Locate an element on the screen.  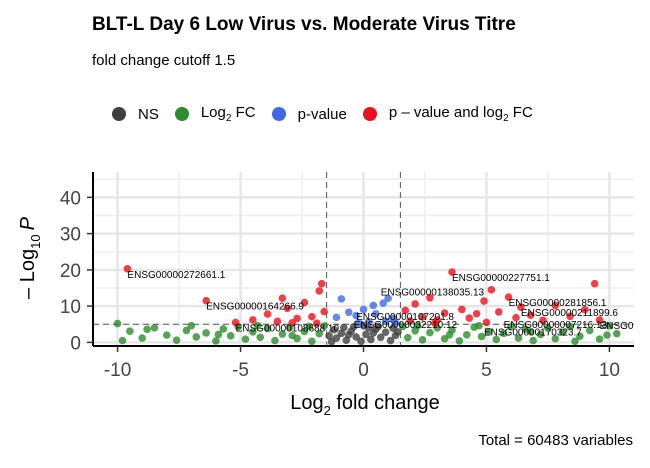
chart-subtitle: fold change cutoff 1.5 is located at coordinates (164, 60).